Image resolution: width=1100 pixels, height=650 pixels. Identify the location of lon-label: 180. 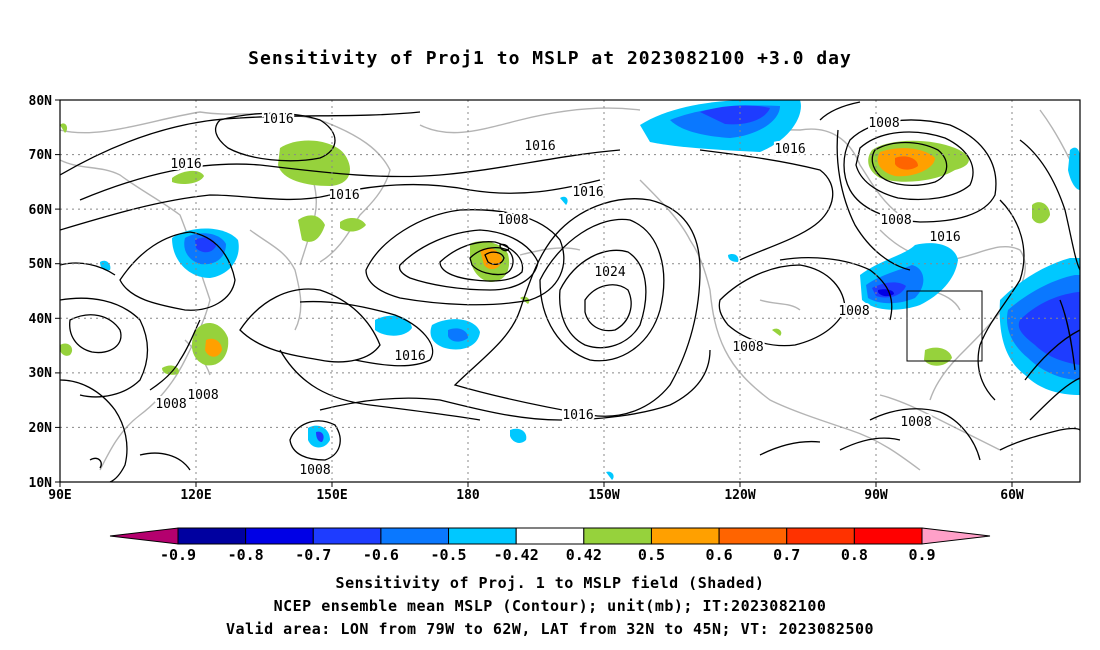
(468, 495).